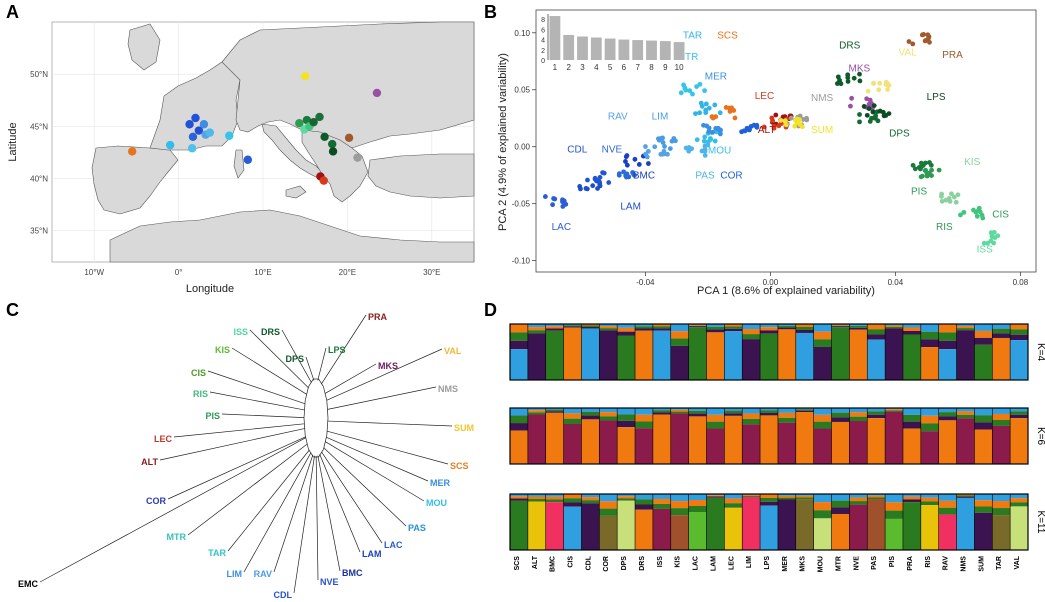 The width and height of the screenshot is (1045, 602). Describe the element at coordinates (726, 107) in the screenshot. I see `pca-point-scs` at that location.